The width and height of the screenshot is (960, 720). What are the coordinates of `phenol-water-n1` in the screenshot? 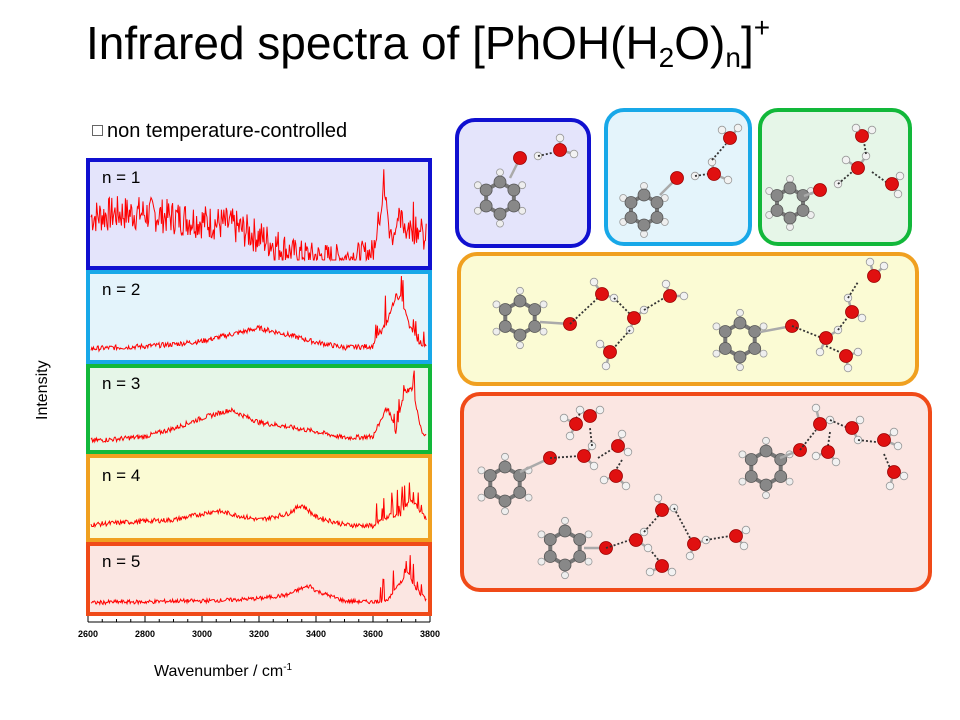 It's located at (526, 180).